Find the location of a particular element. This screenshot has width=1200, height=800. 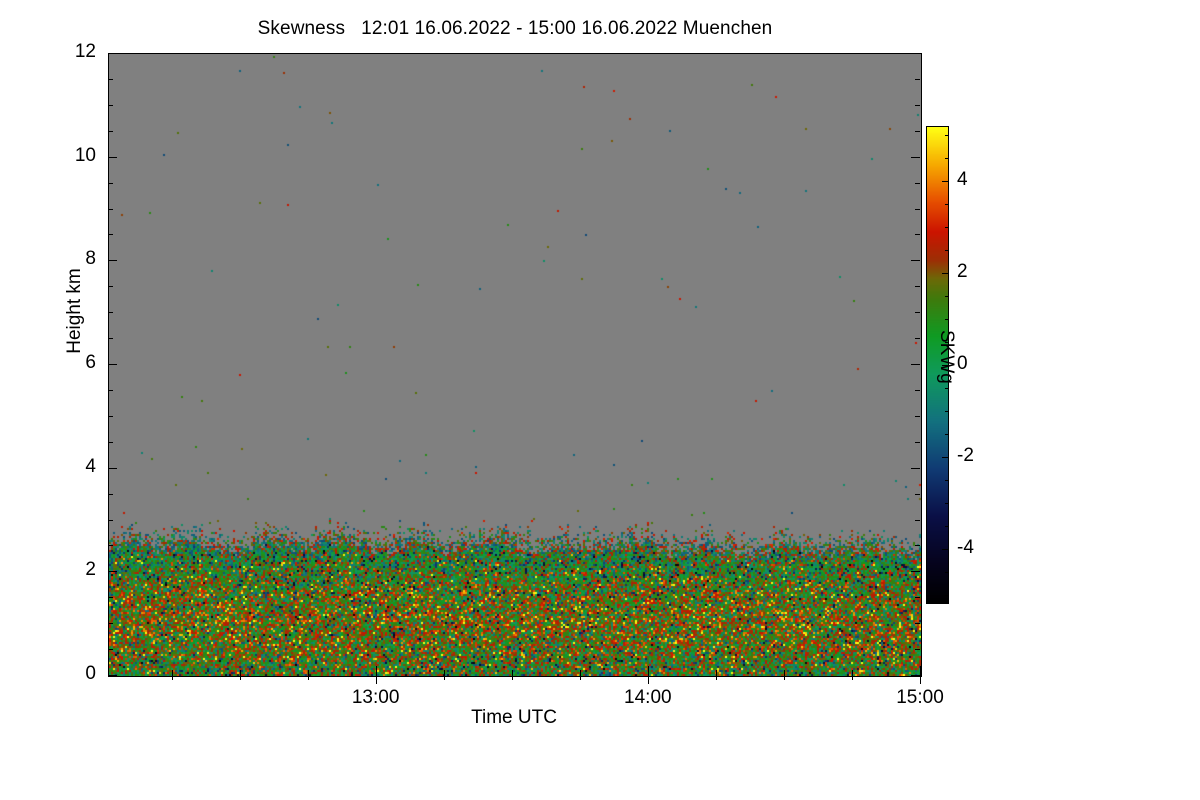

colorbar-tick-label: 0 is located at coordinates (962, 363).